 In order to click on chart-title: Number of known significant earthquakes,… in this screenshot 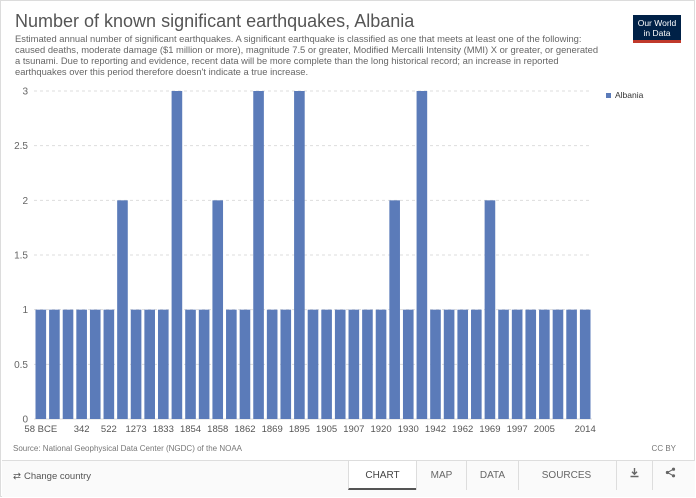, I will do `click(215, 21)`.